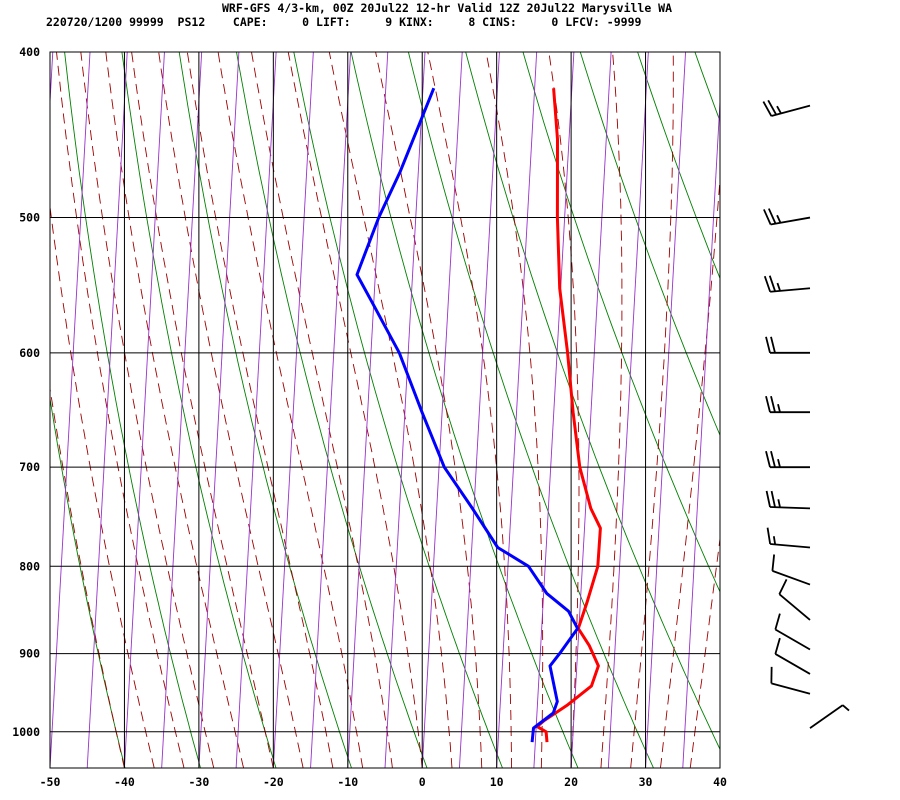 The image size is (900, 800). I want to click on x-tick-label: -50, so click(50, 782).